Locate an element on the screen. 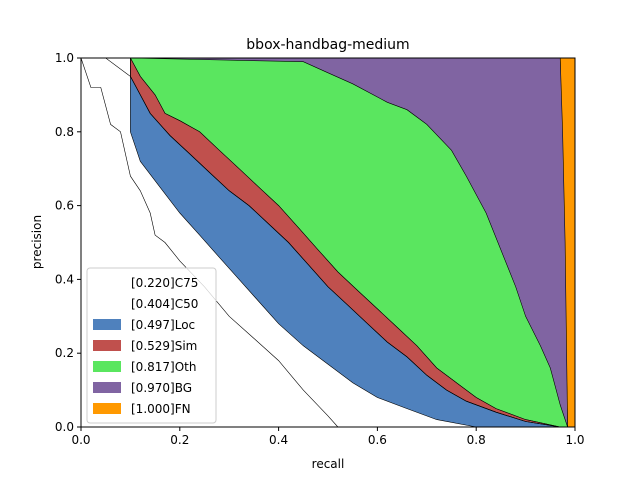 This screenshot has width=640, height=480. x-axis-ticks: 0.0 0.2 0.4 0.6 0.8 1.0 is located at coordinates (328, 437).